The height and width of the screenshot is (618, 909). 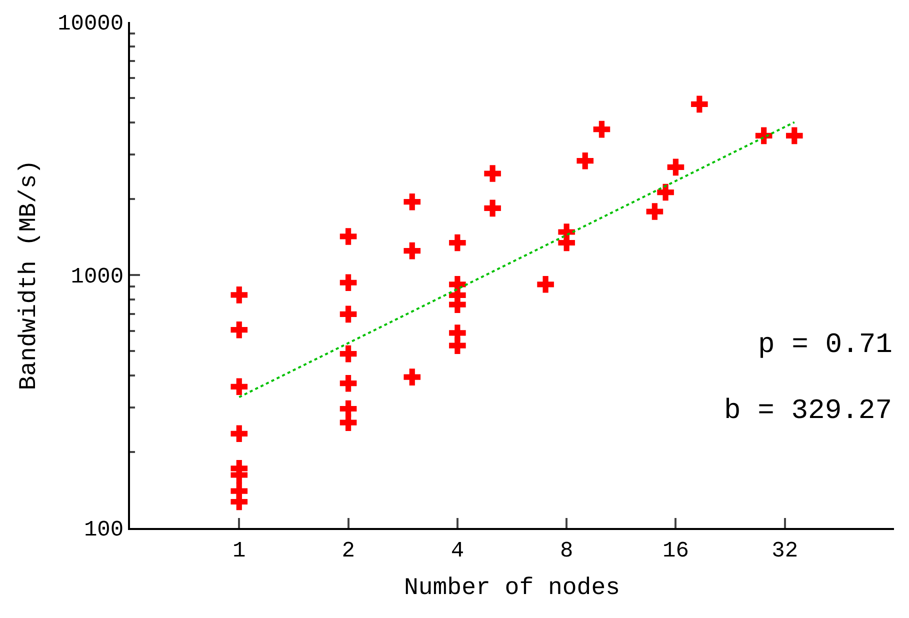 What do you see at coordinates (30, 275) in the screenshot?
I see `y-axis-title: Bandwidth (MB/s)` at bounding box center [30, 275].